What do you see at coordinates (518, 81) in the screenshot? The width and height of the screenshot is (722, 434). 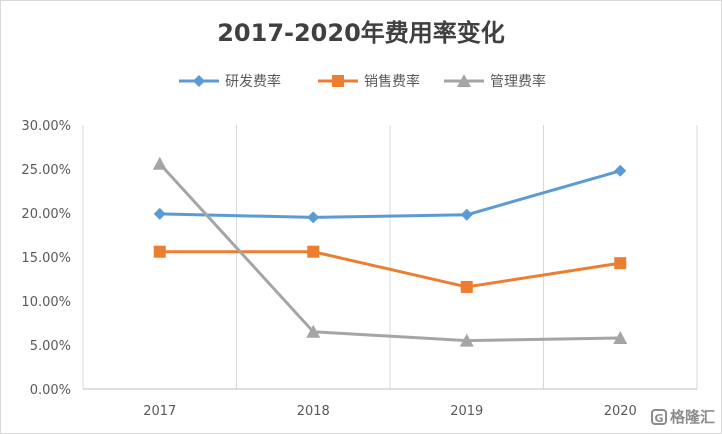 I see `legend-label: 管理费率` at bounding box center [518, 81].